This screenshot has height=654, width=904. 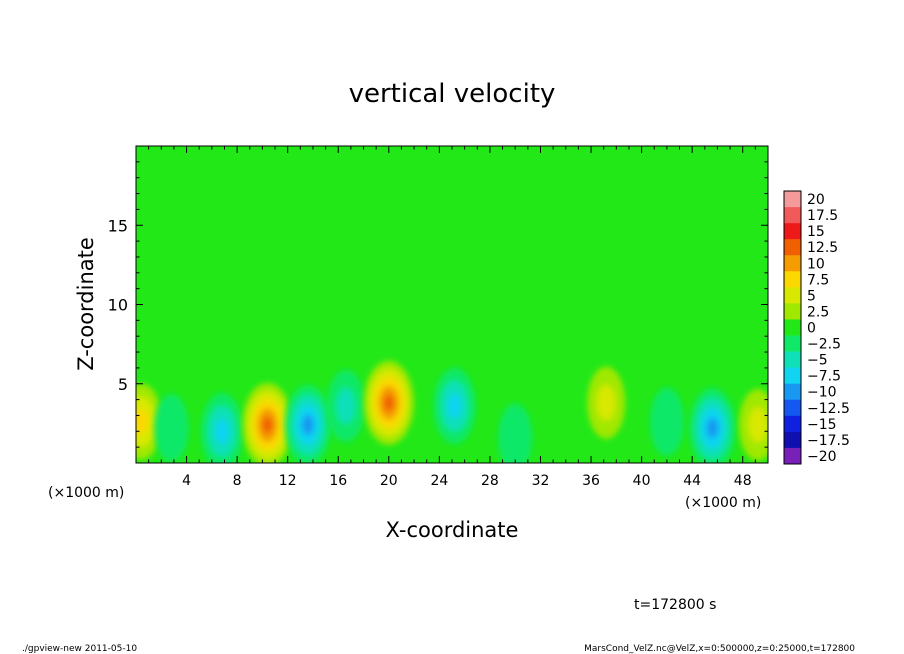 I want to click on colorbar-label: 10, so click(x=816, y=264).